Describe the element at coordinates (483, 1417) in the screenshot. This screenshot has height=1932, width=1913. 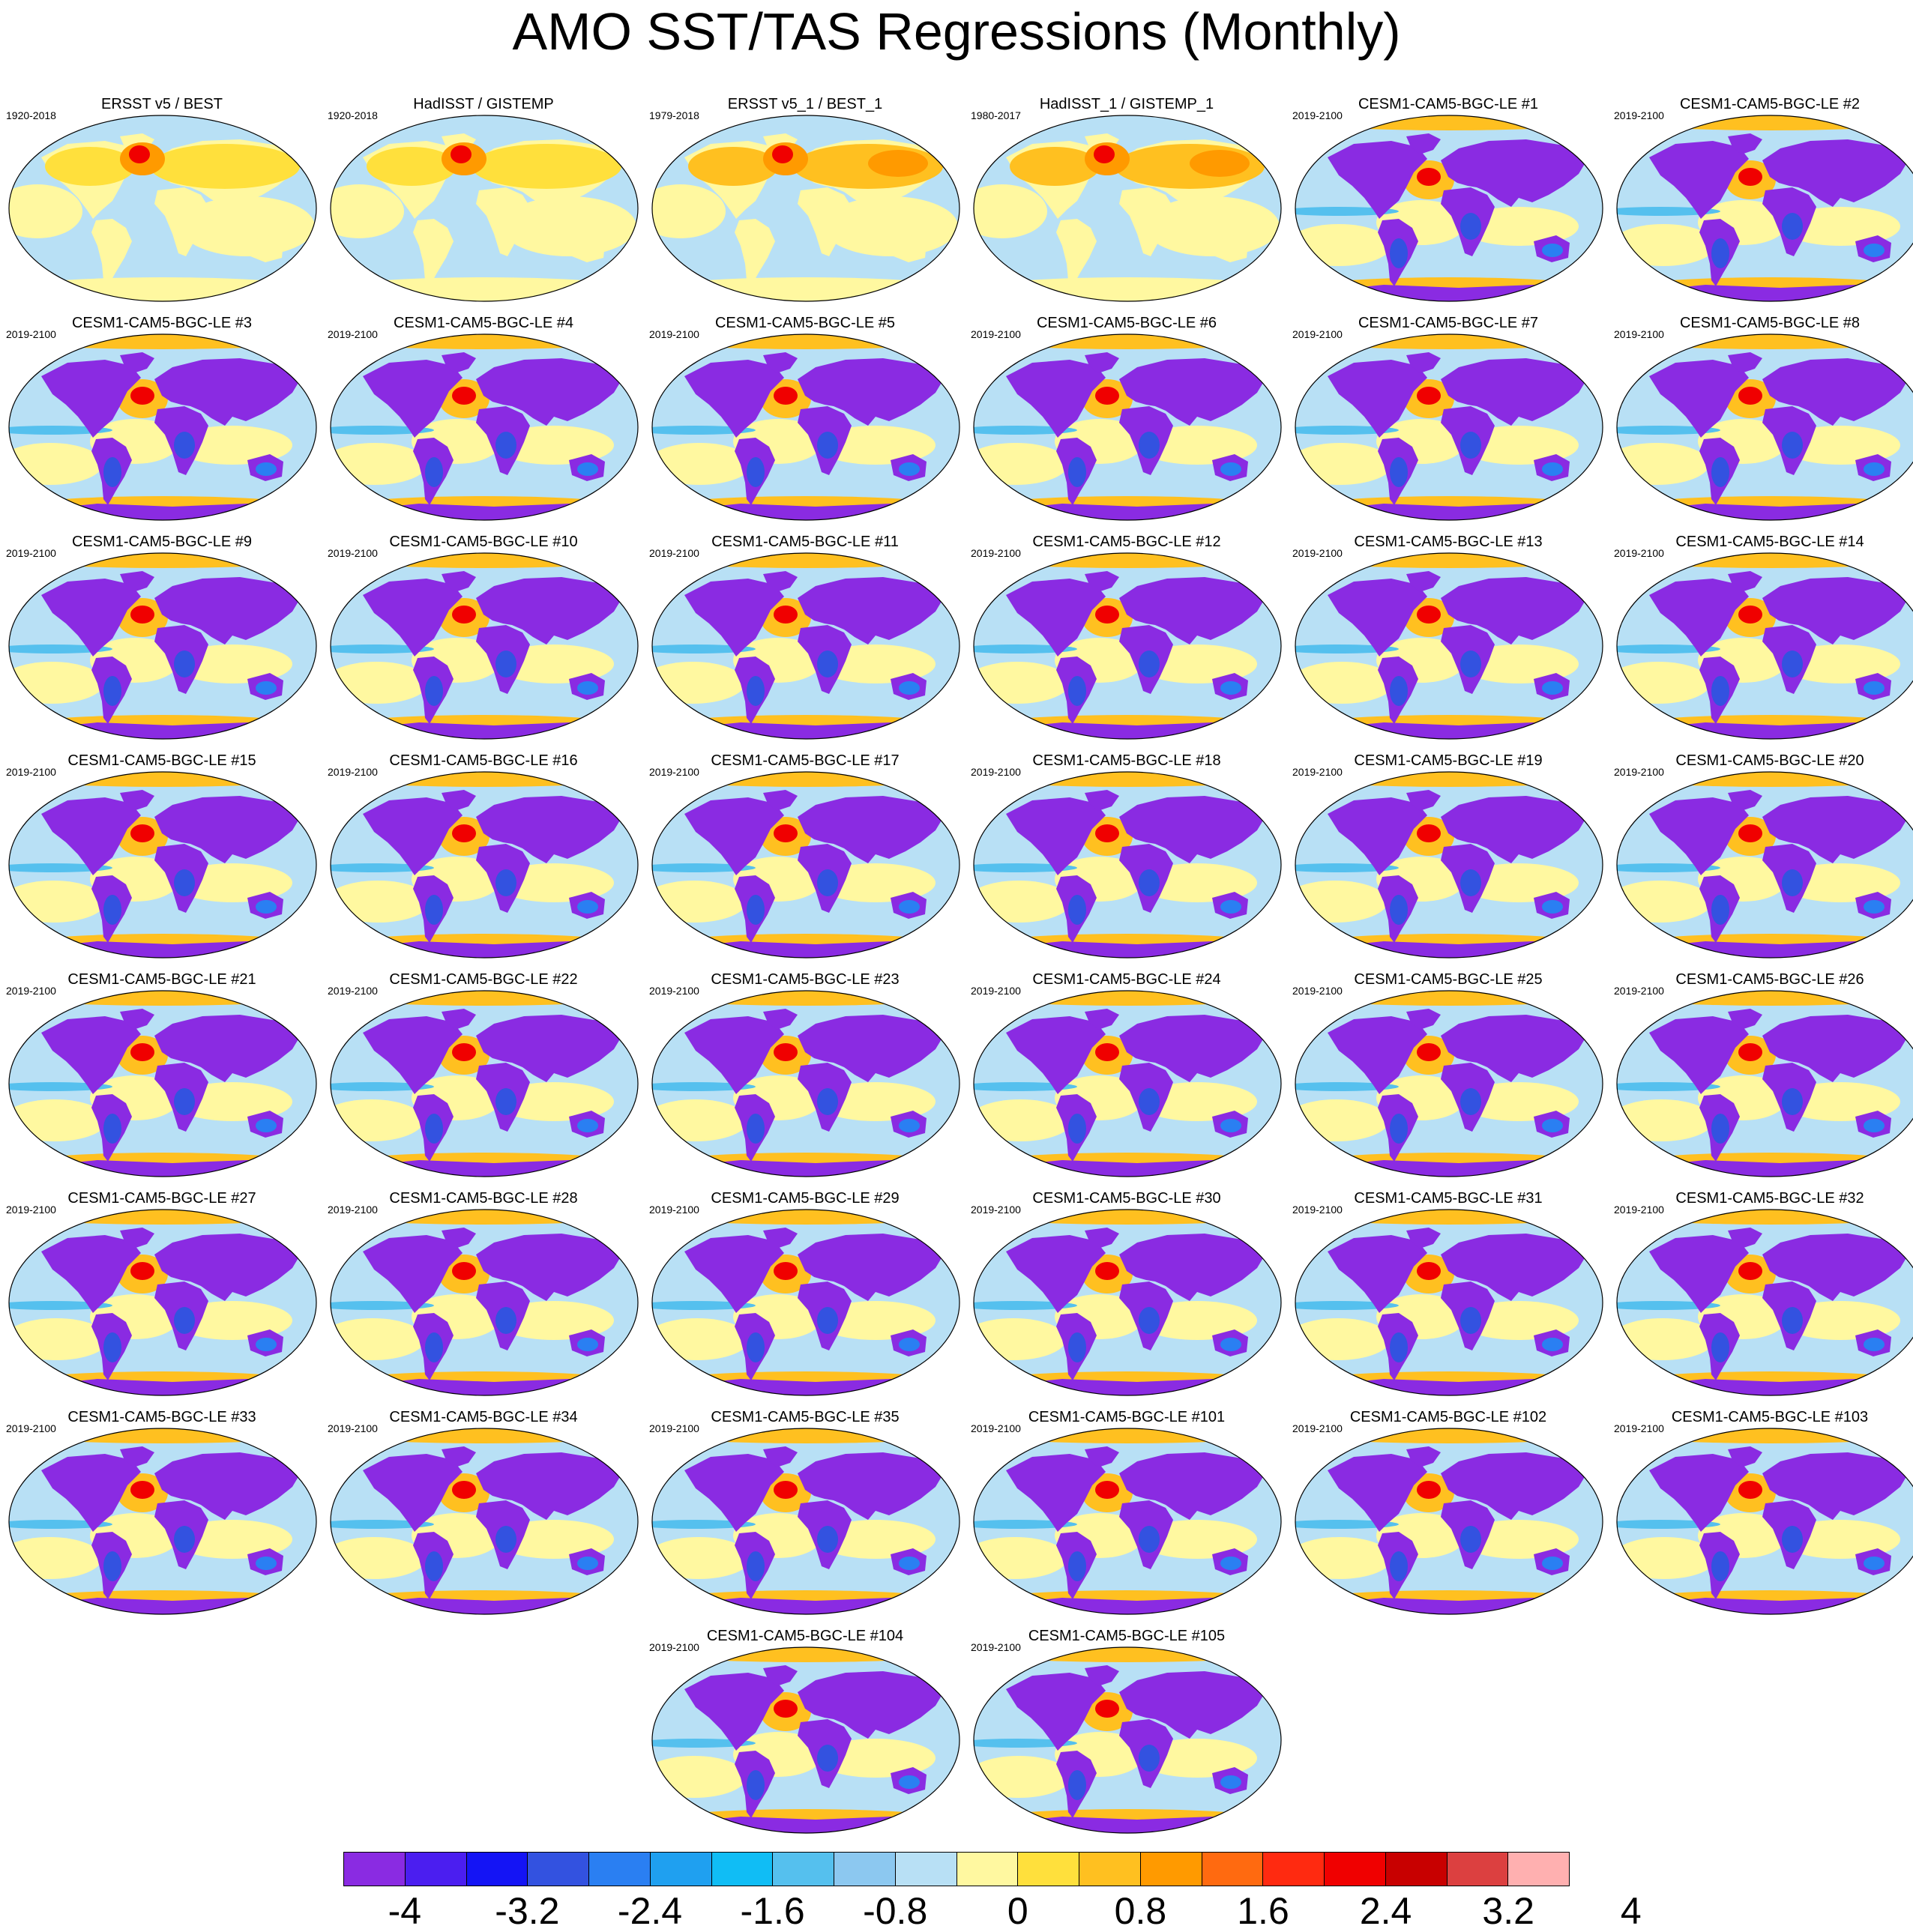
I see `panel-title: CESM1-CAM5-BGC-LE #34` at that location.